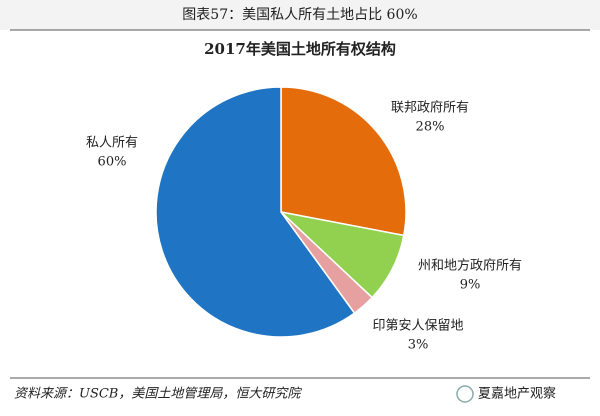  What do you see at coordinates (470, 266) in the screenshot?
I see `slice-label: 州和地方政府所有` at bounding box center [470, 266].